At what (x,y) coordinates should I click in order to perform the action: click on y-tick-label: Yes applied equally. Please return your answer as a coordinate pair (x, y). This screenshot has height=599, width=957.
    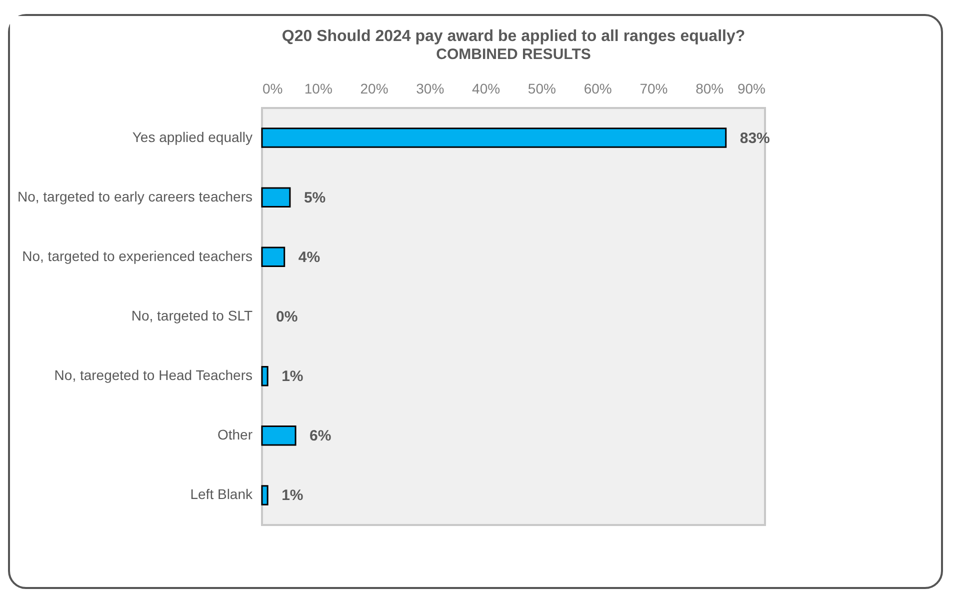
    Looking at the image, I should click on (192, 136).